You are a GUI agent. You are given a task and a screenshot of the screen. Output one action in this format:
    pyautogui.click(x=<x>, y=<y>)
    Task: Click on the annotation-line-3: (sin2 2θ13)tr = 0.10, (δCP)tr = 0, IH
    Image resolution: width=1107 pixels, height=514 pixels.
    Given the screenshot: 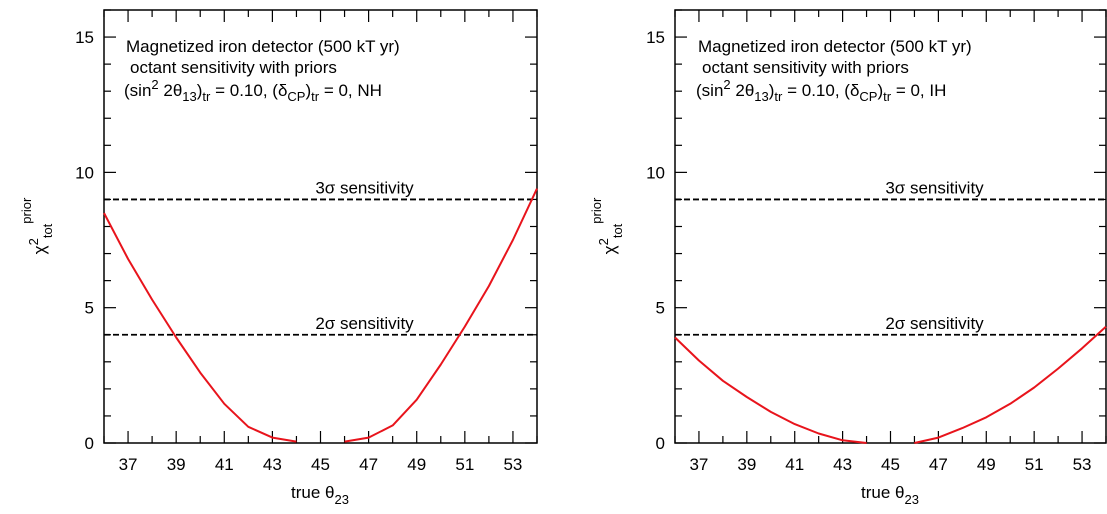 What is the action you would take?
    pyautogui.click(x=821, y=90)
    